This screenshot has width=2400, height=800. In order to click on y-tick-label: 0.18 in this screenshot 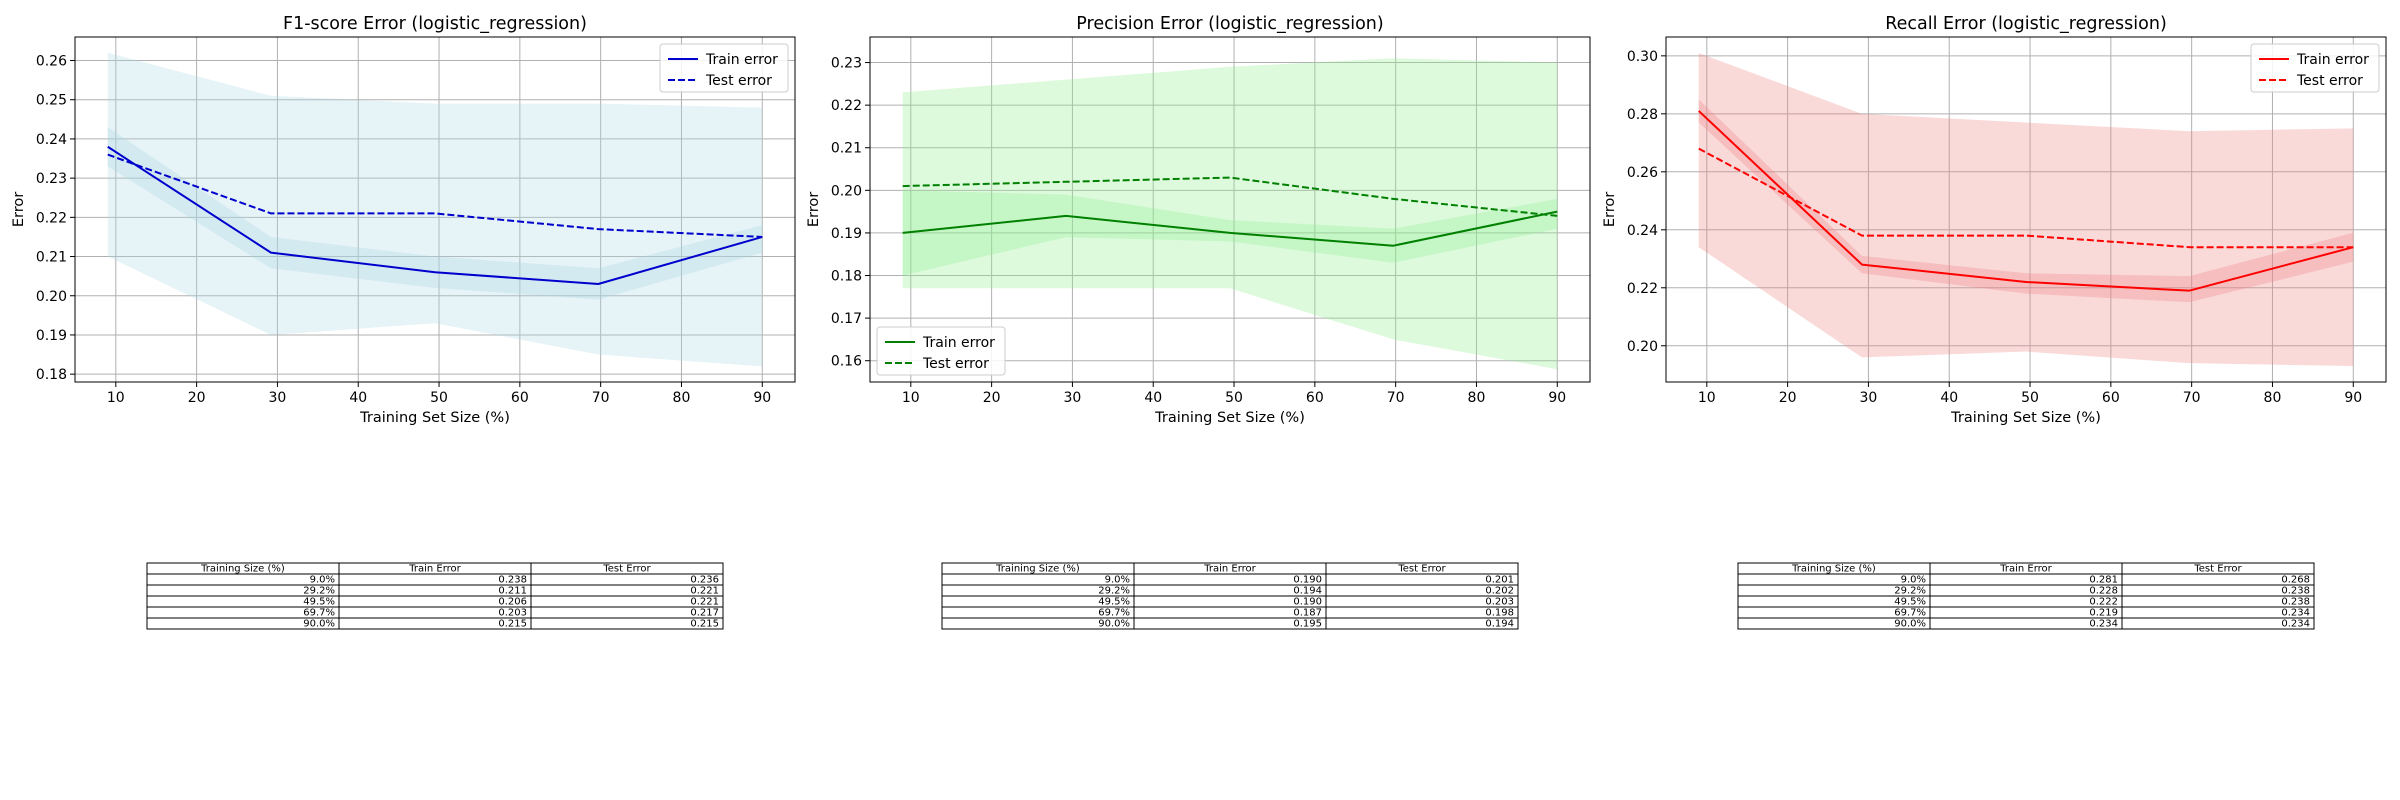, I will do `click(846, 277)`.